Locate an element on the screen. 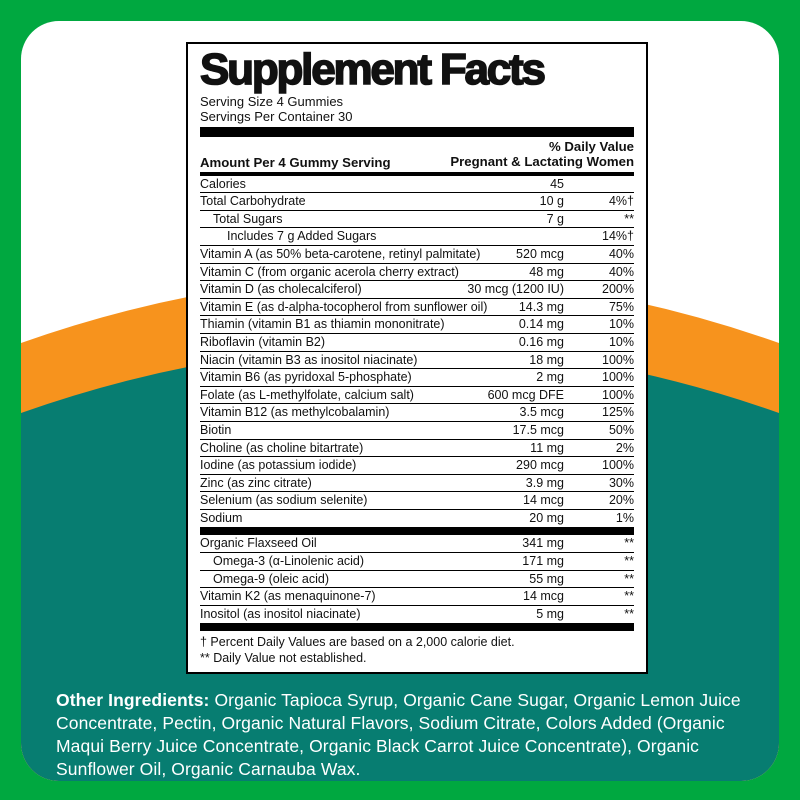 Image resolution: width=800 pixels, height=800 pixels. nutrient-amount: 171 mg is located at coordinates (543, 561).